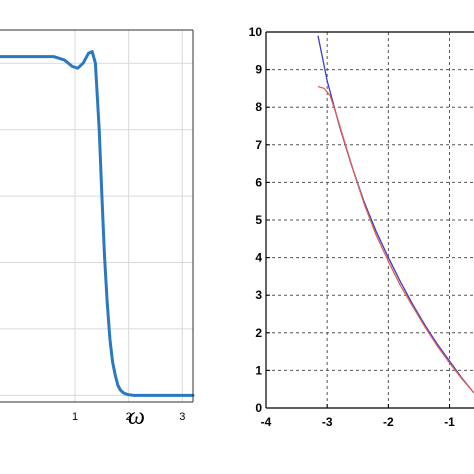 This screenshot has width=474, height=474. Describe the element at coordinates (256, 32) in the screenshot. I see `right-y-tick-label: 10` at that location.